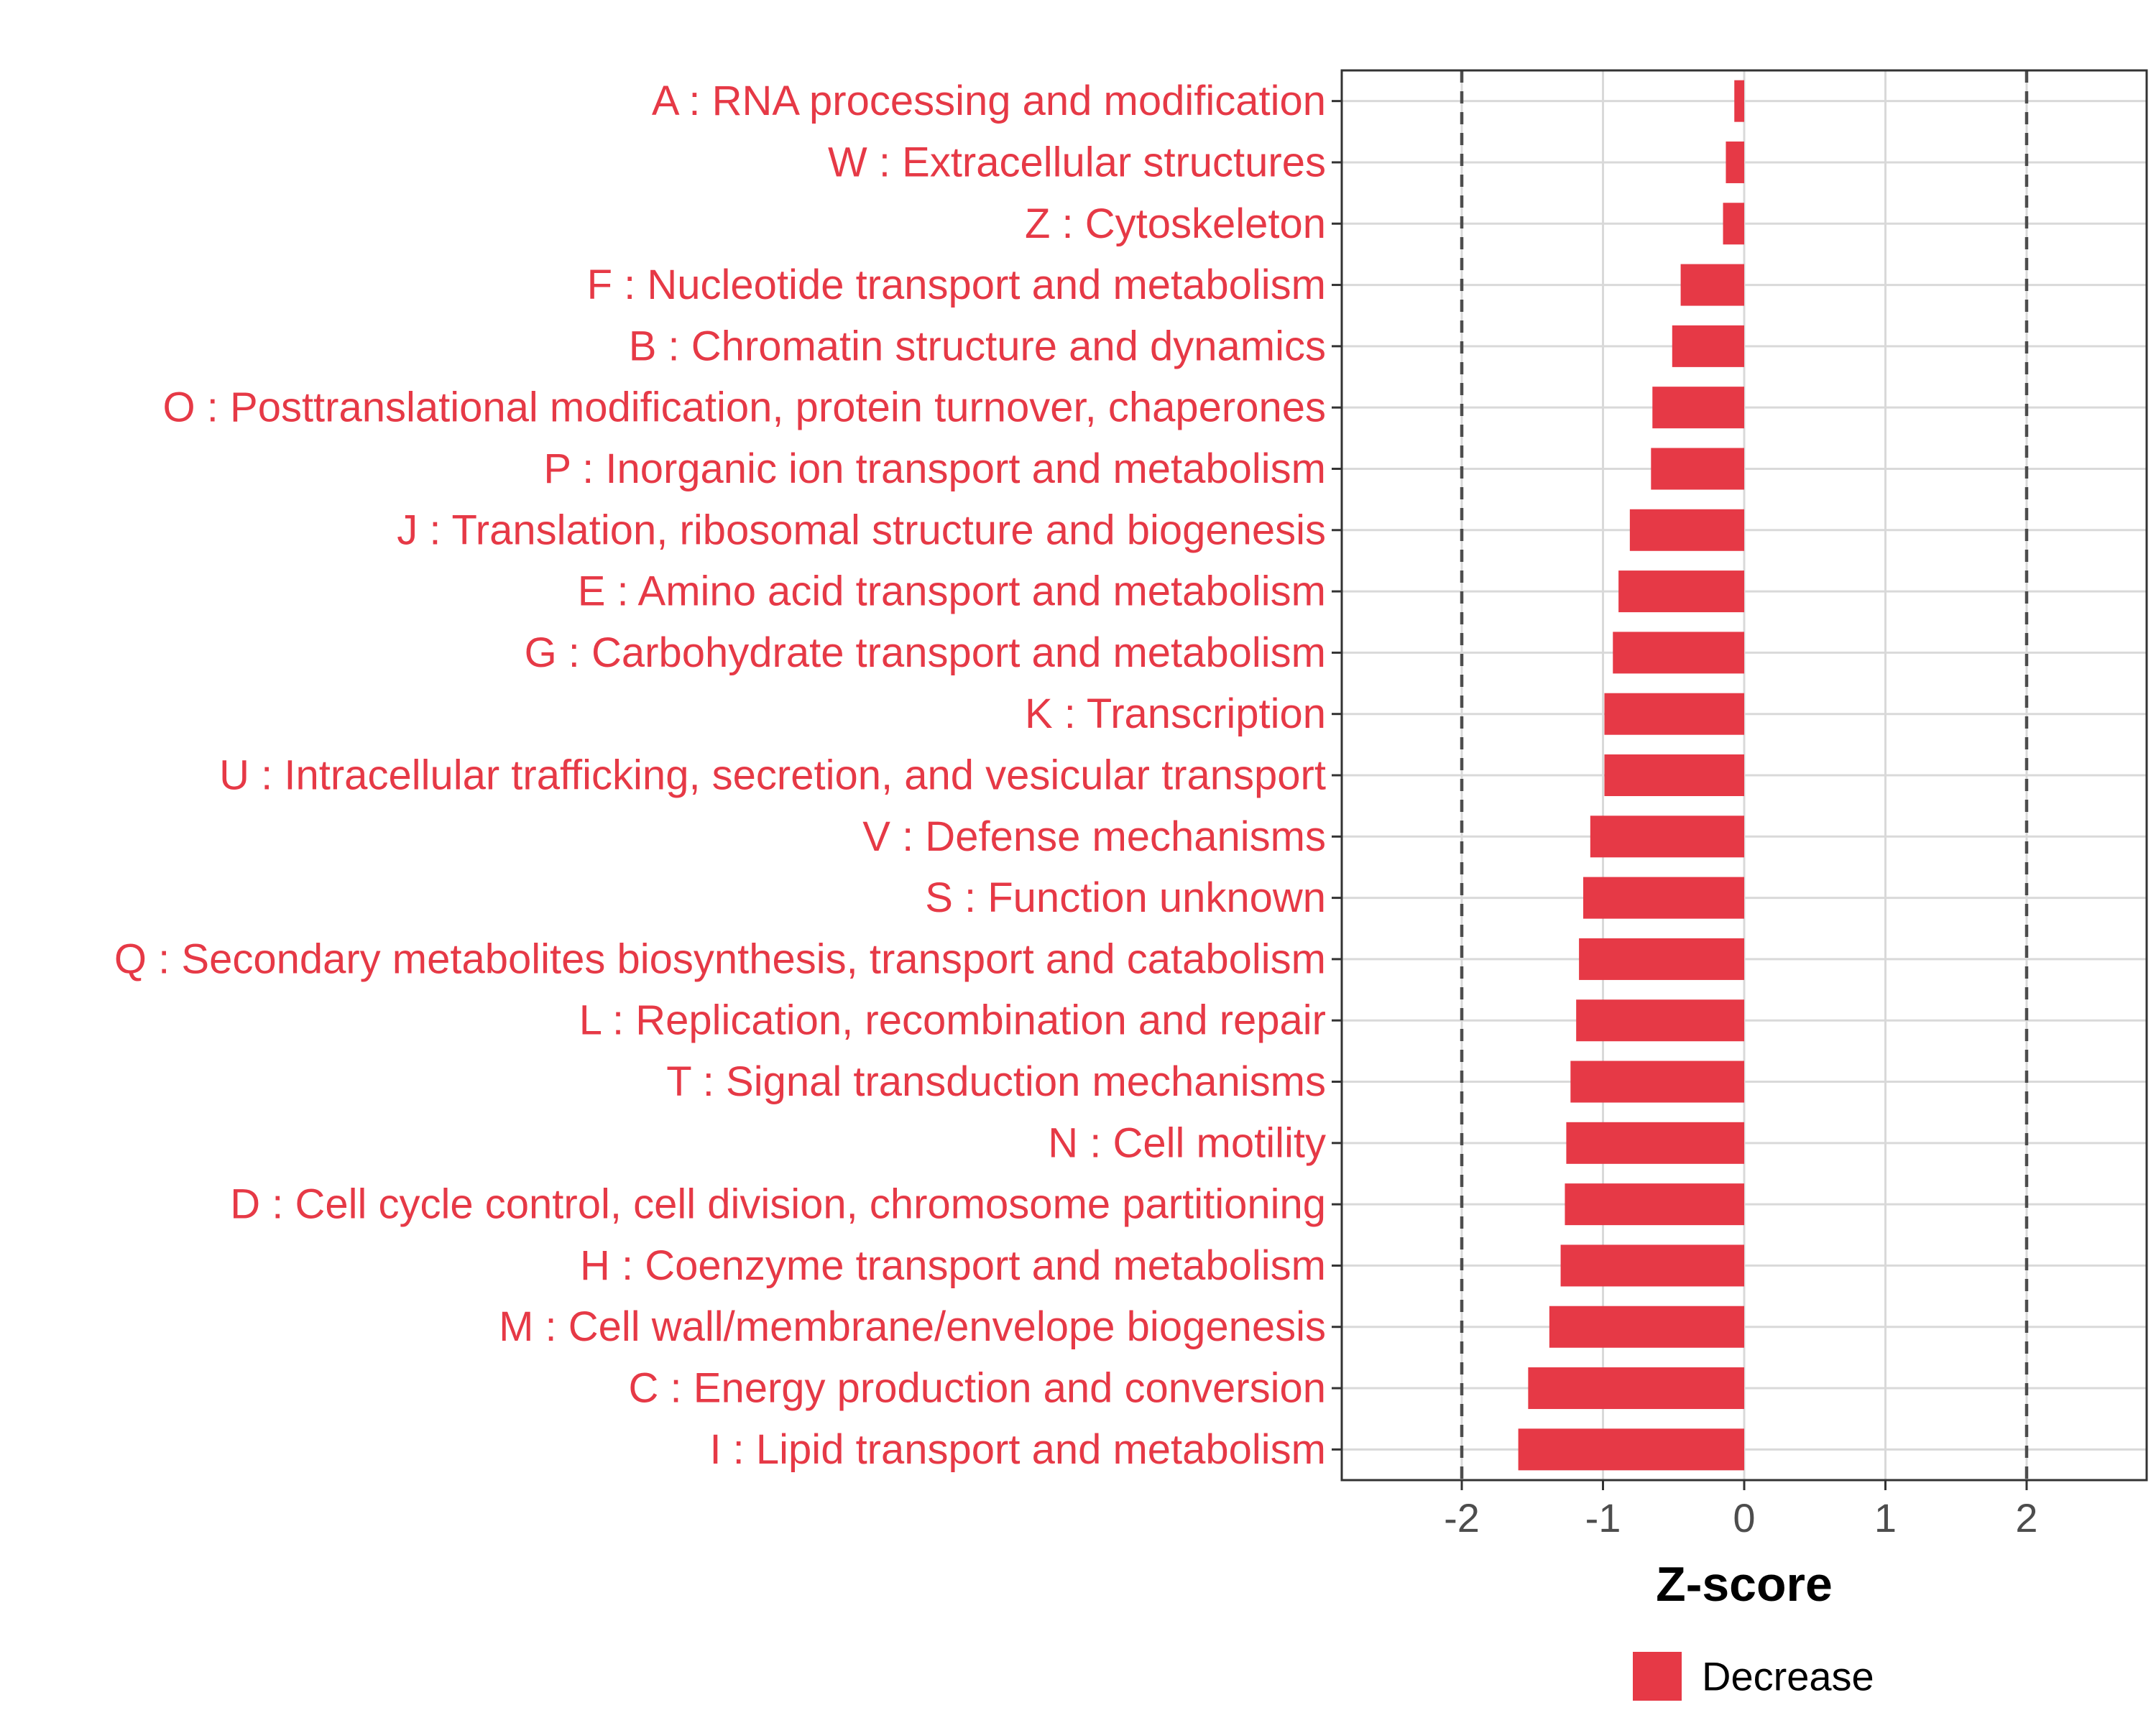 This screenshot has height=1728, width=2156. What do you see at coordinates (1658, 1677) in the screenshot?
I see `legend-swatch-decrease` at bounding box center [1658, 1677].